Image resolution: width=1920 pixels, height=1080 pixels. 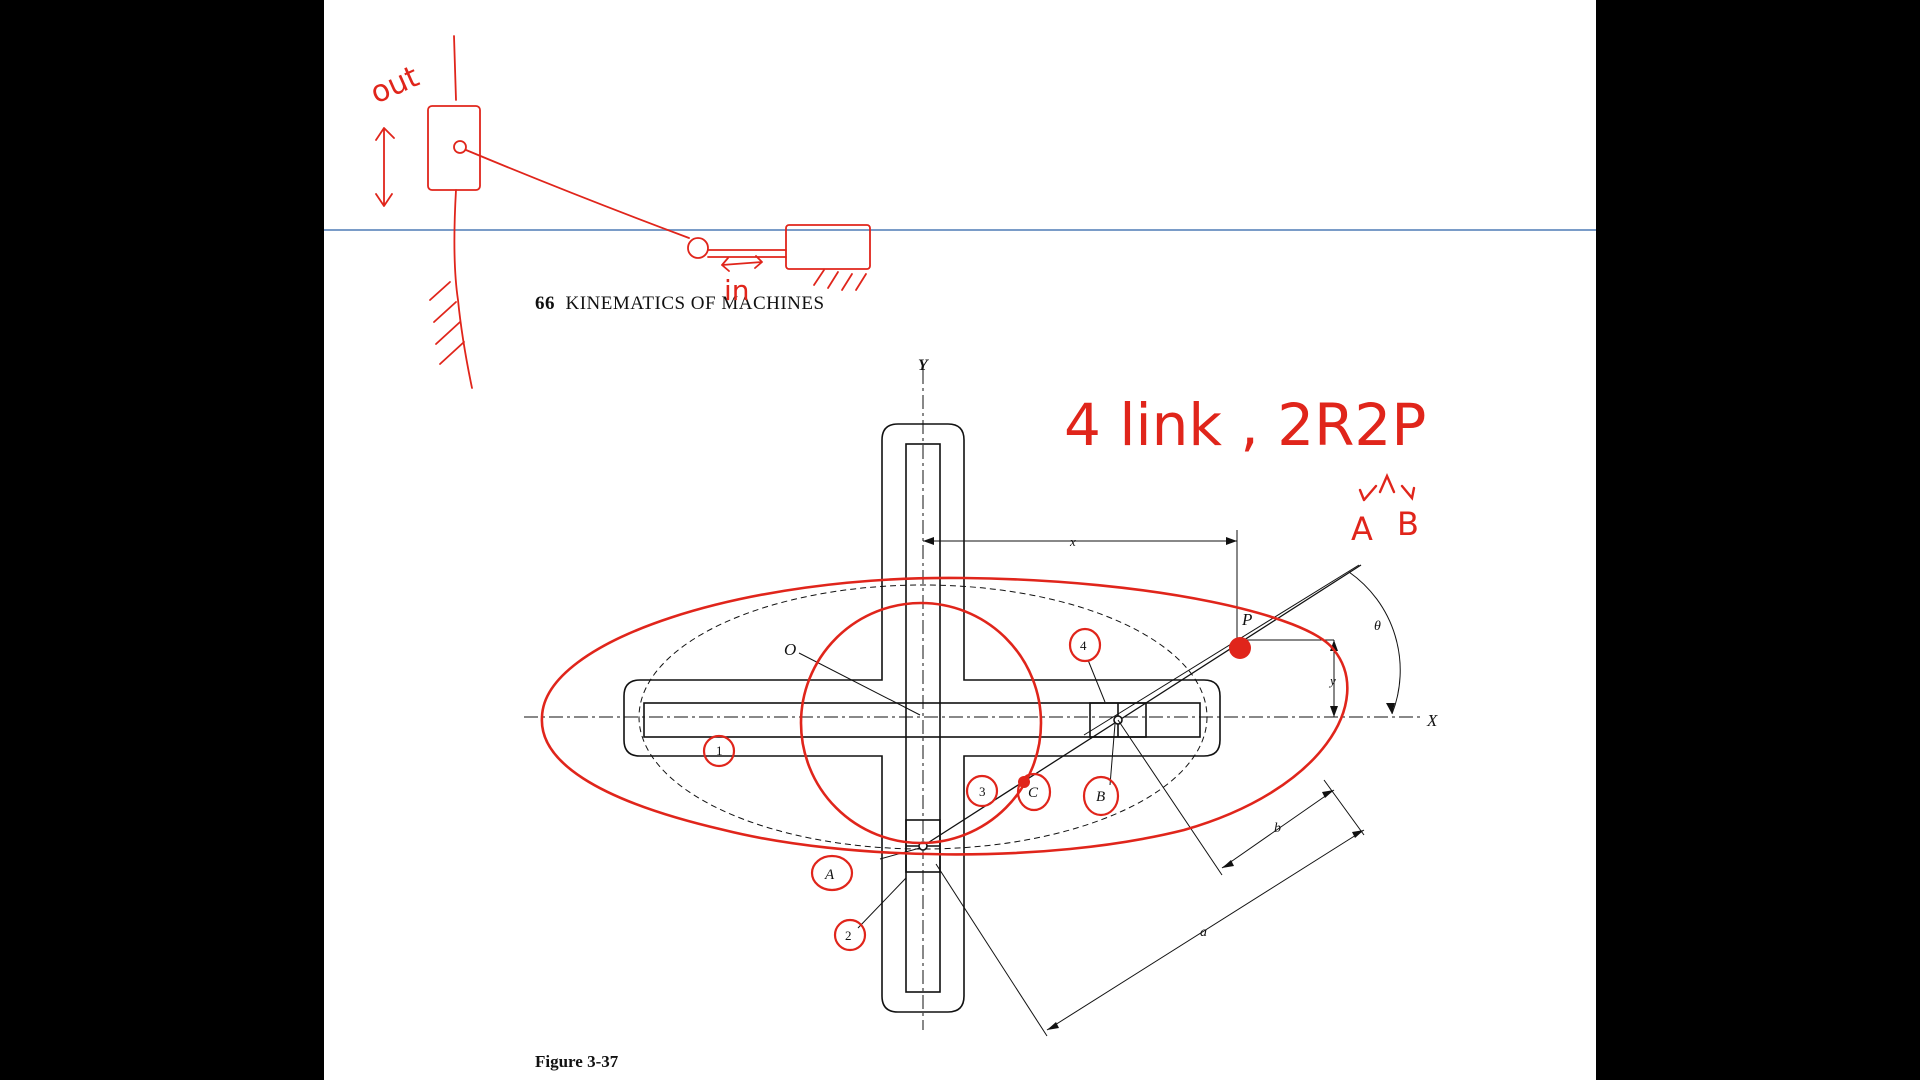 I want to click on horizontal-slot, so click(x=922, y=720).